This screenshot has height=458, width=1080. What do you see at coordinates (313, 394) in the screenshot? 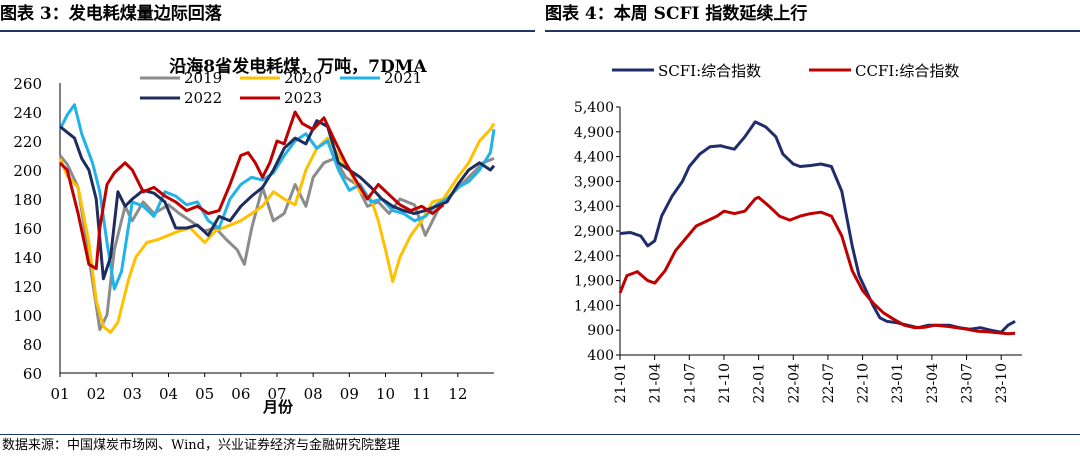
I see `x-tick-label: 08` at bounding box center [313, 394].